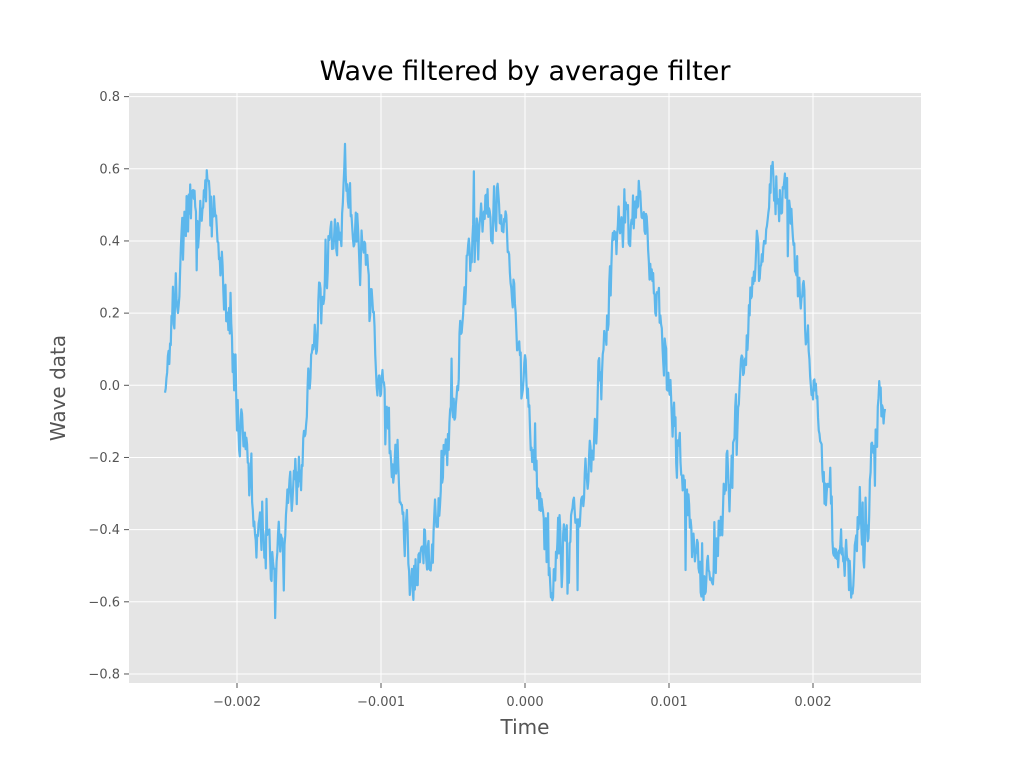 The image size is (1024, 768). Describe the element at coordinates (237, 702) in the screenshot. I see `x-tick-label: −0.002` at that location.